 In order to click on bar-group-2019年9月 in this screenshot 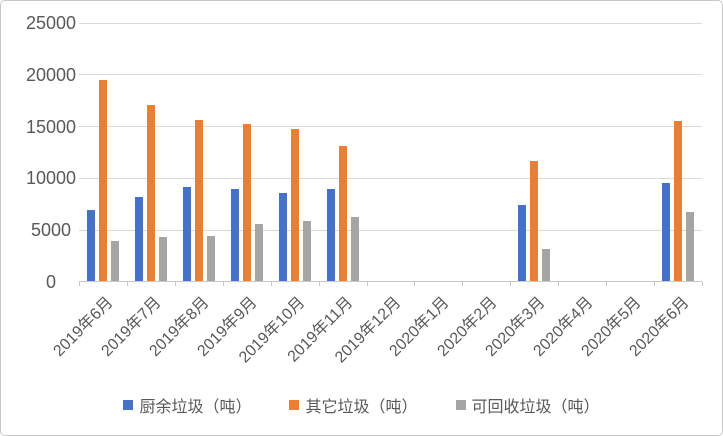, I will do `click(247, 202)`.